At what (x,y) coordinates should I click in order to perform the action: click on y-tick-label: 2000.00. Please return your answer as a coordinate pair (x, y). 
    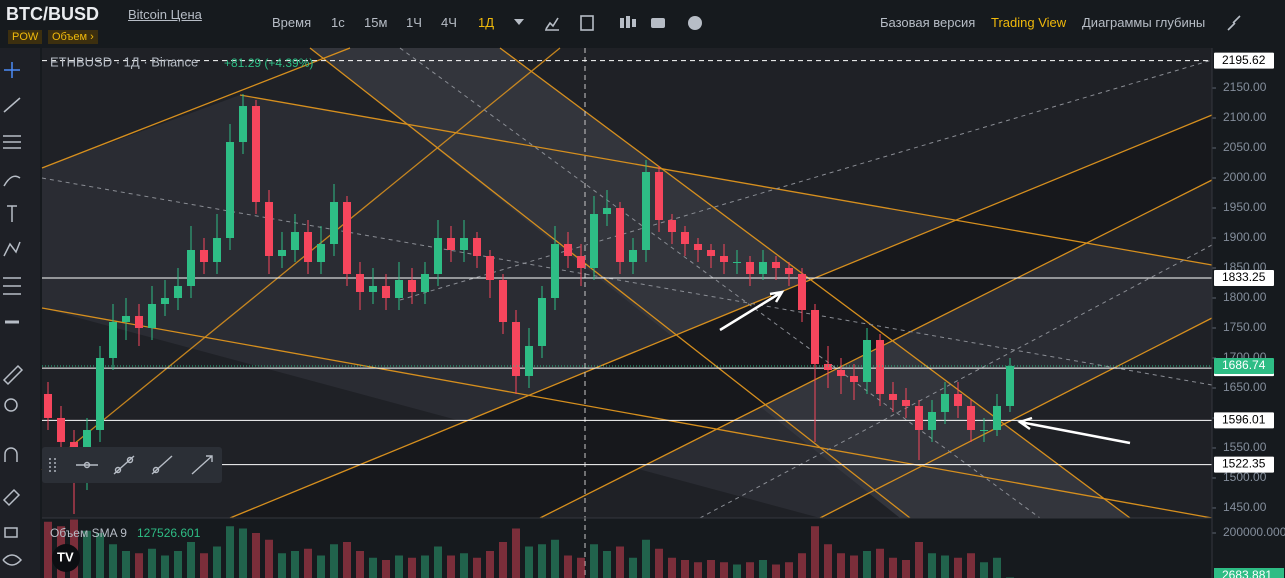
    Looking at the image, I should click on (1245, 177).